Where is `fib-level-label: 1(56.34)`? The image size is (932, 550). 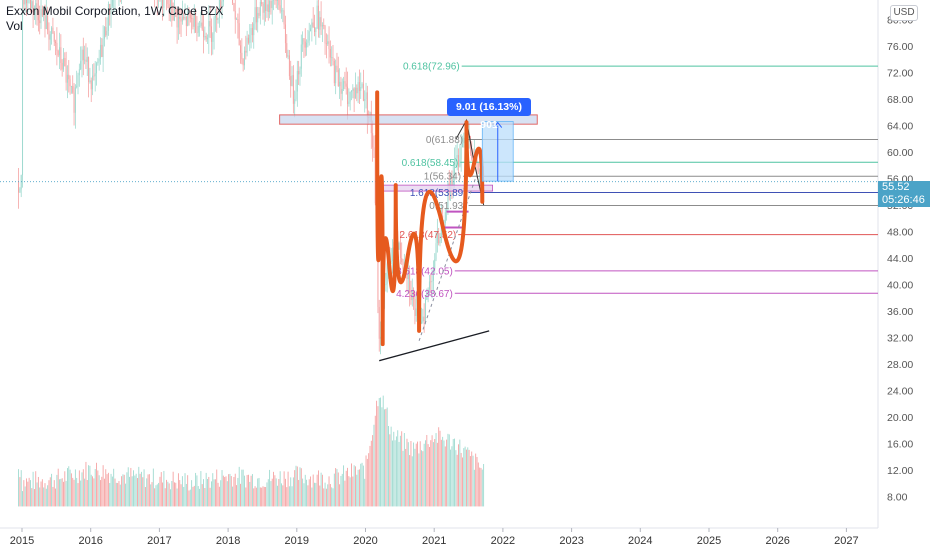 fib-level-label: 1(56.34) is located at coordinates (442, 177).